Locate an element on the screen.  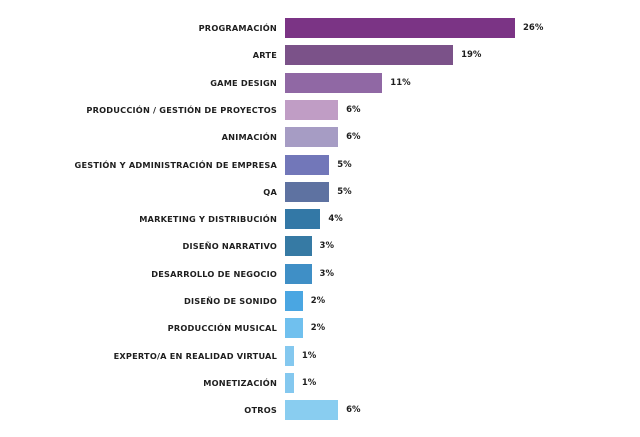
category-label: QA is located at coordinates (270, 191).